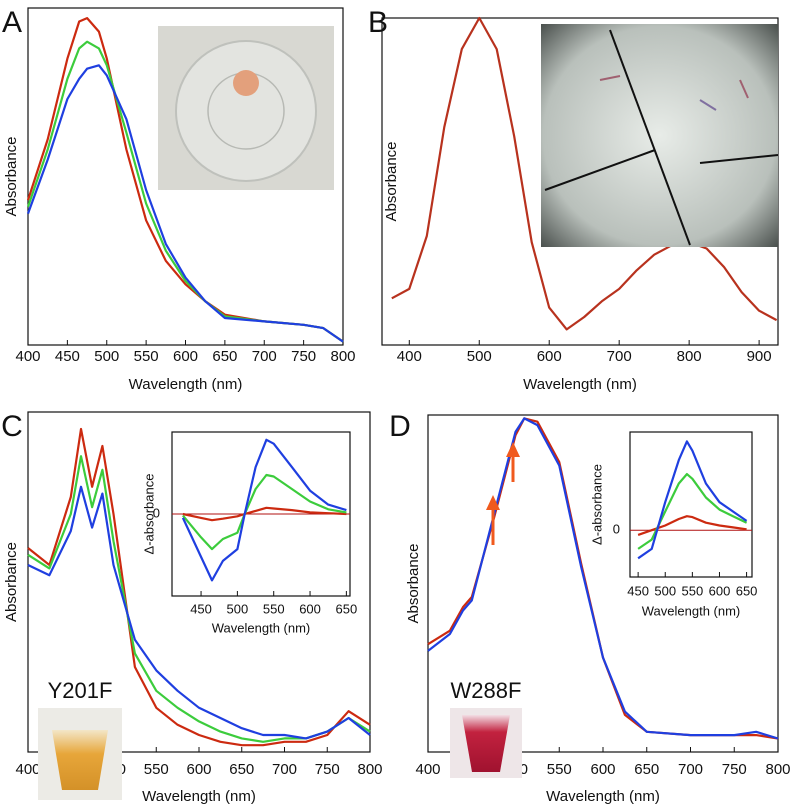 Image resolution: width=796 pixels, height=809 pixels. Describe the element at coordinates (12, 426) in the screenshot. I see `panel-letter: C` at that location.